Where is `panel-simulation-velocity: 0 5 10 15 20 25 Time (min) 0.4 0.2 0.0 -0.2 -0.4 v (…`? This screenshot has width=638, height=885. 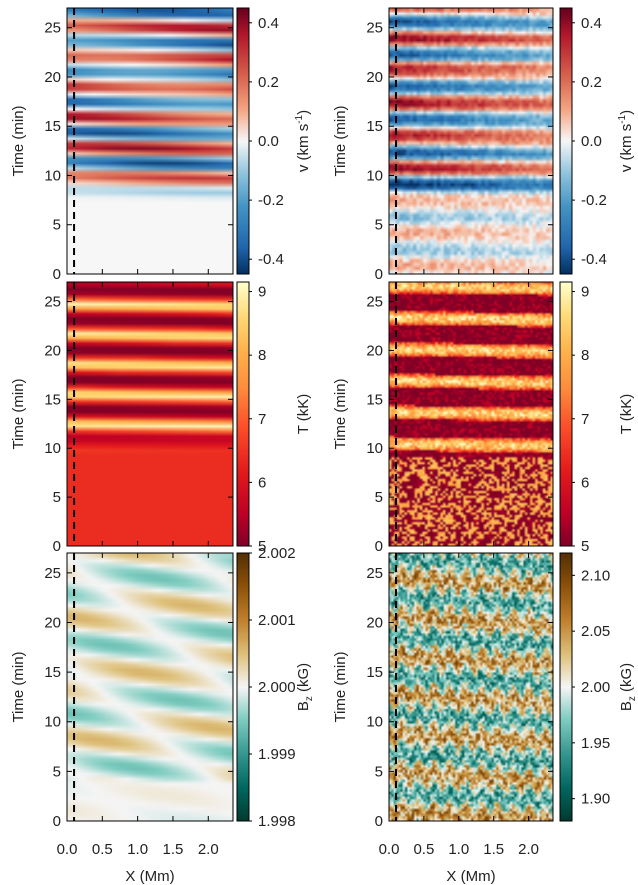
panel-simulation-velocity: 0 5 10 15 20 25 Time (min) 0.4 0.2 0.0 -0.2 -0.4 v (… is located at coordinates (161, 145).